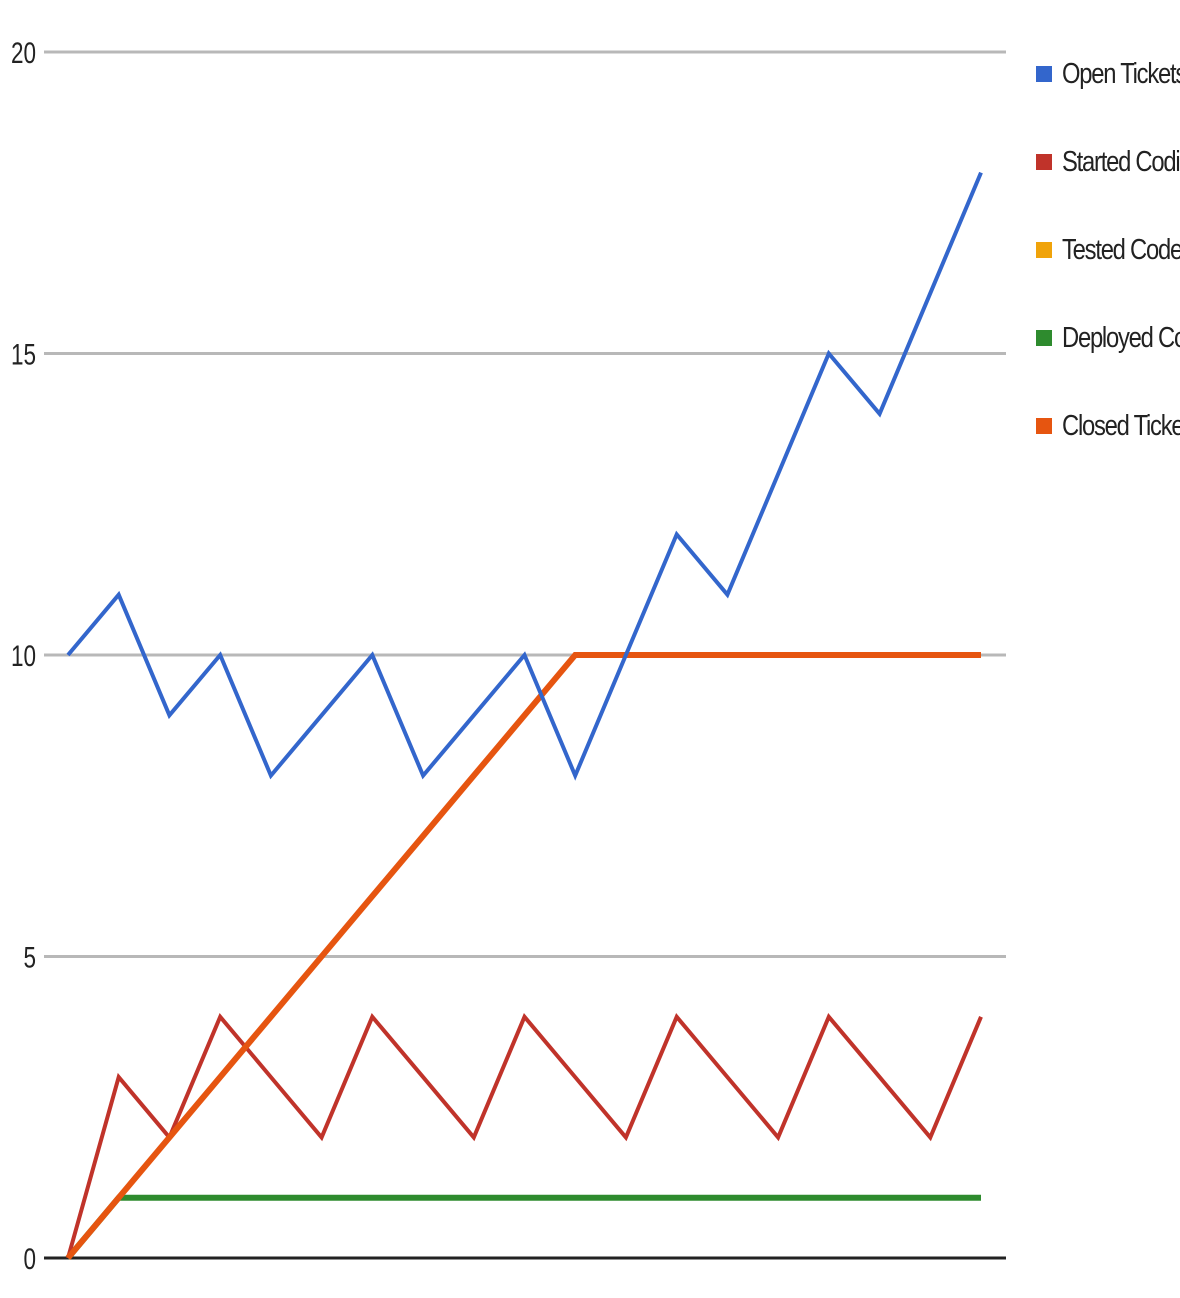  I want to click on legend-item: Deployed Code, so click(1108, 338).